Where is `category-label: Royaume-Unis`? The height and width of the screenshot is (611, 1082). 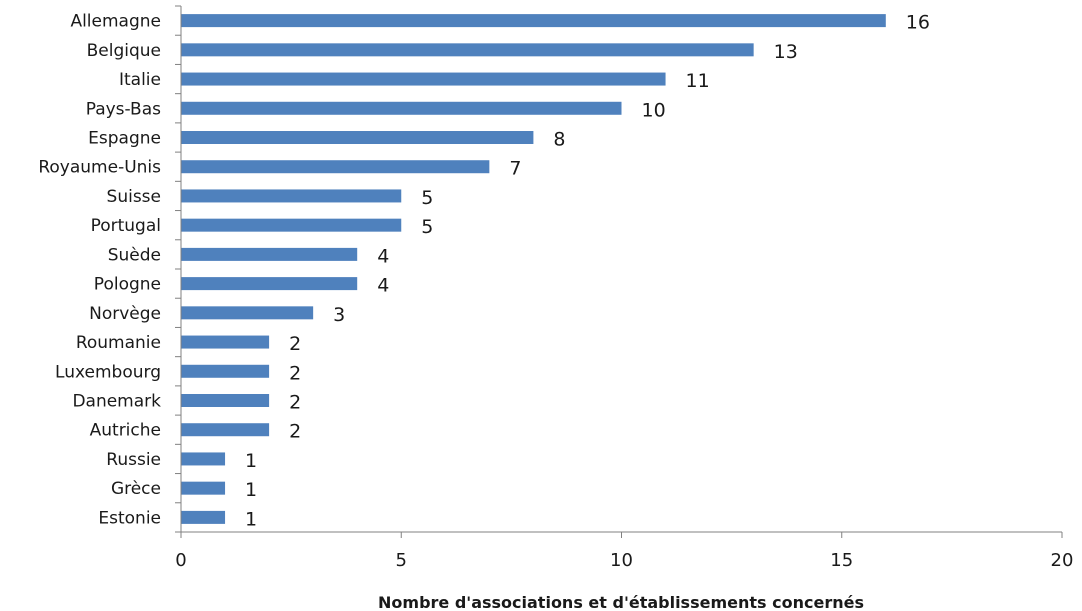
category-label: Royaume-Unis is located at coordinates (99, 168).